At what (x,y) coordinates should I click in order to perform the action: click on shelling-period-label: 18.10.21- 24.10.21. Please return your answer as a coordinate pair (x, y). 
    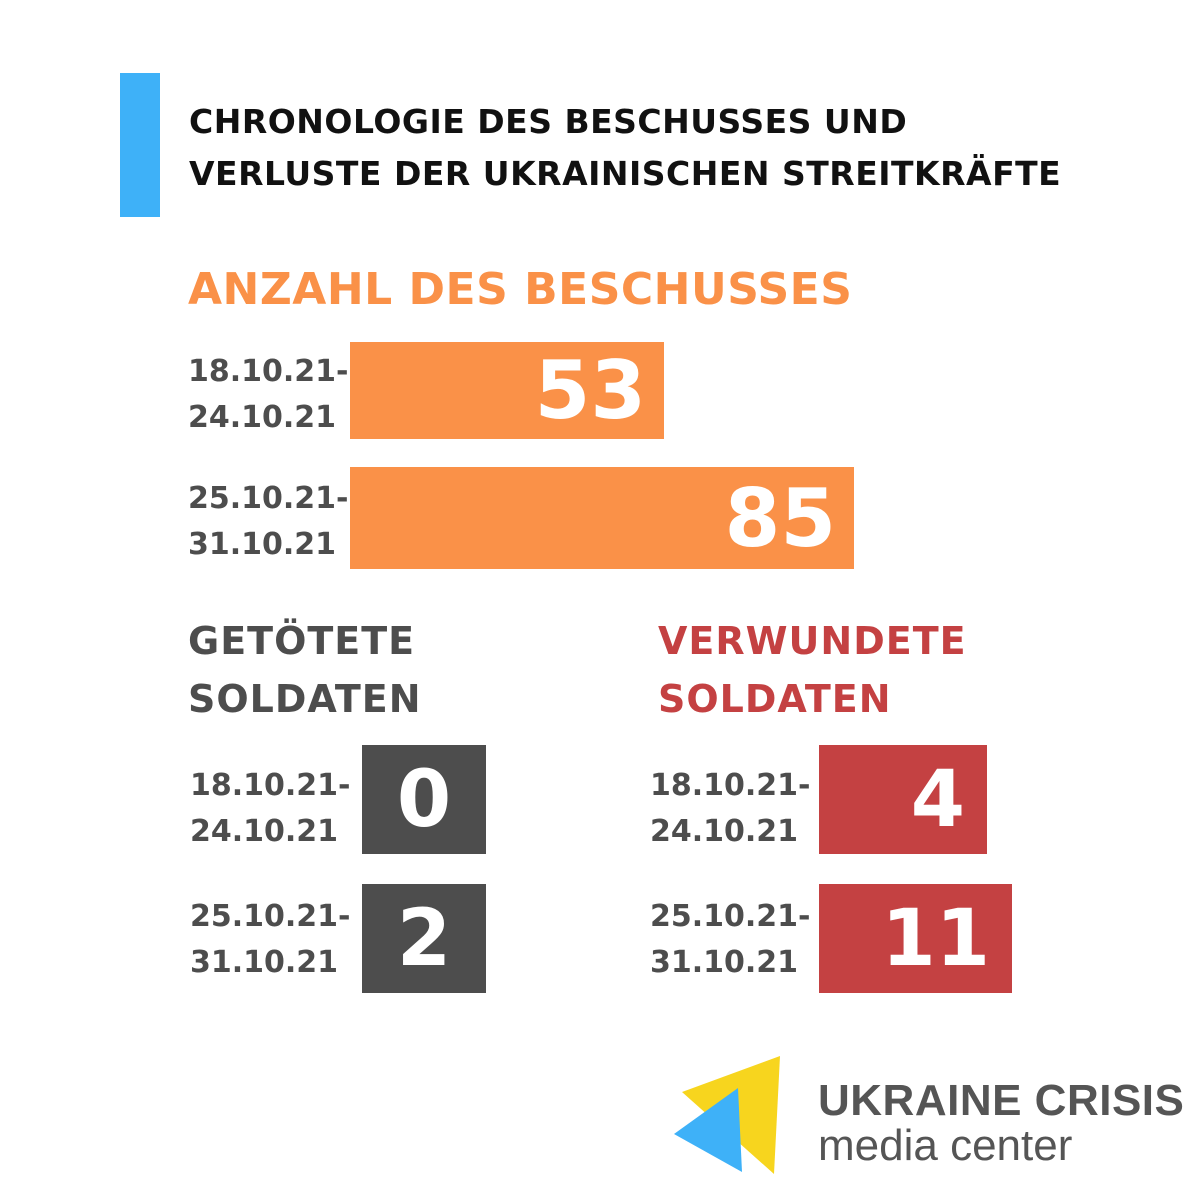
    Looking at the image, I should click on (268, 395).